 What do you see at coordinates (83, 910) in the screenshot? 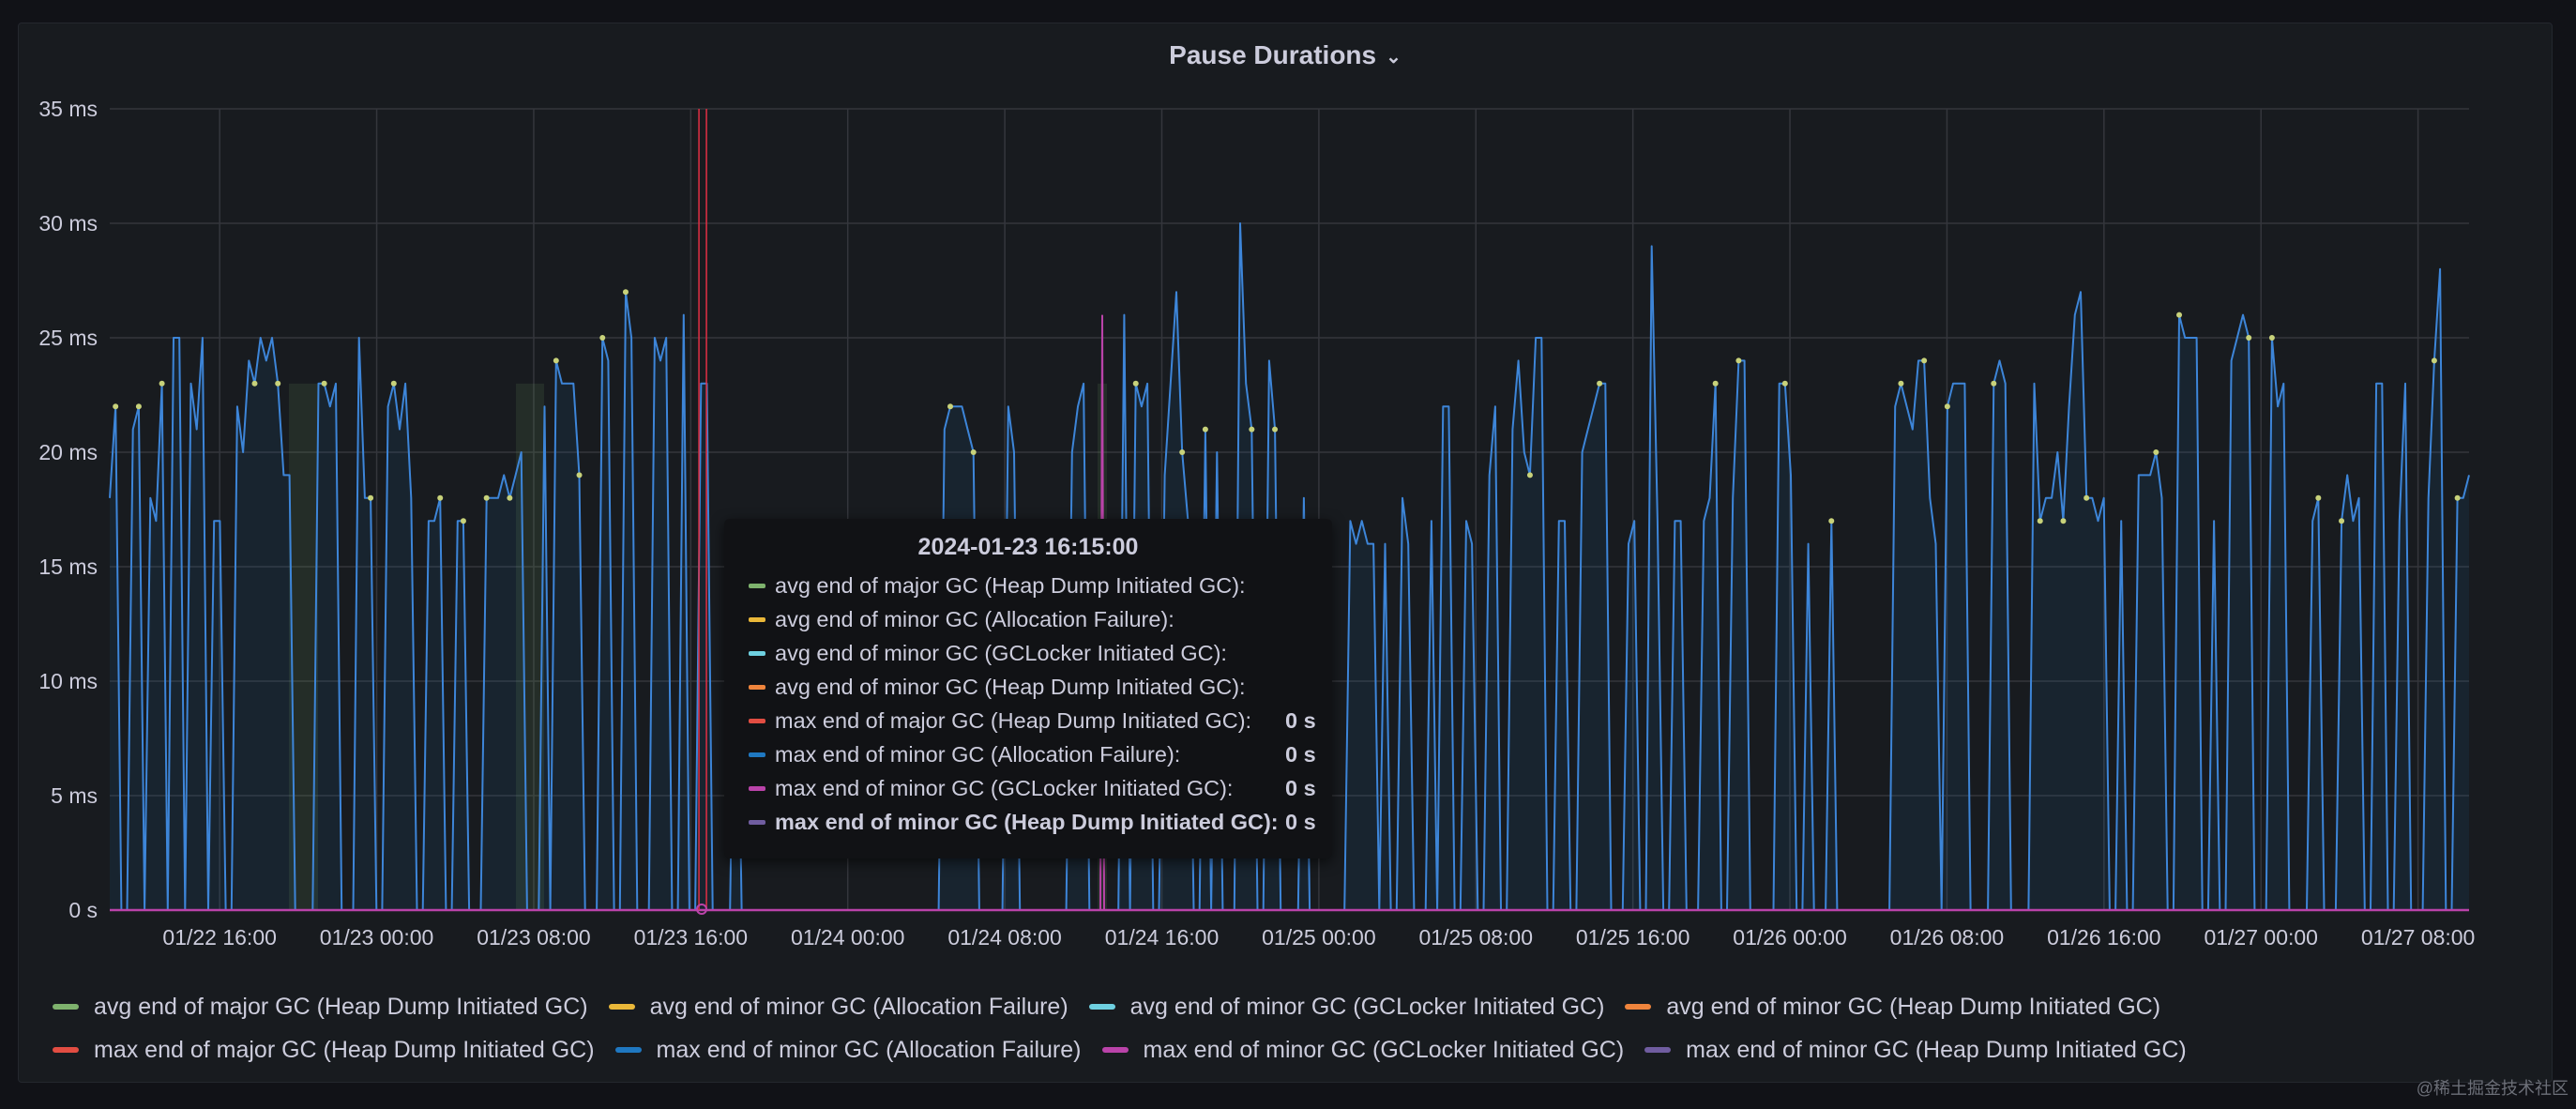
I see `y-tick-label: 0 s` at bounding box center [83, 910].